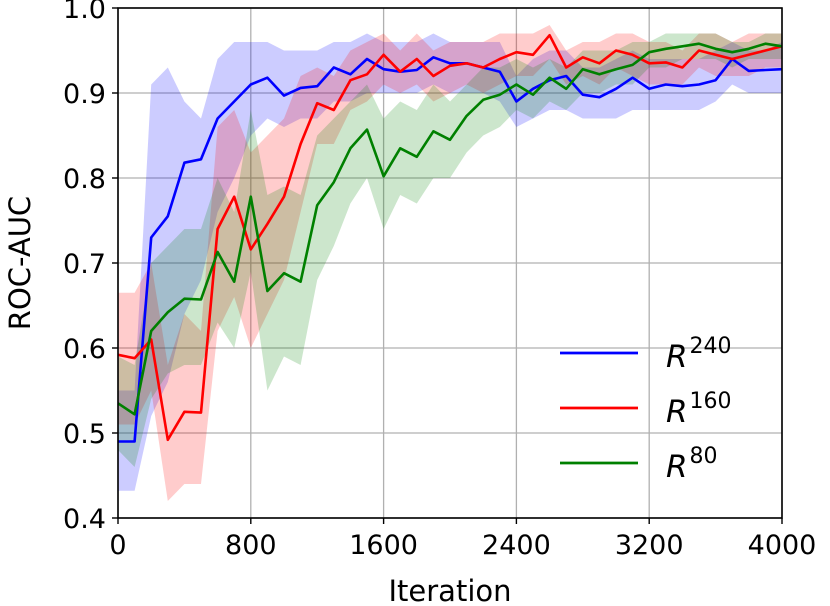 The image size is (830, 606). I want to click on legend-label-160: R160, so click(699, 409).